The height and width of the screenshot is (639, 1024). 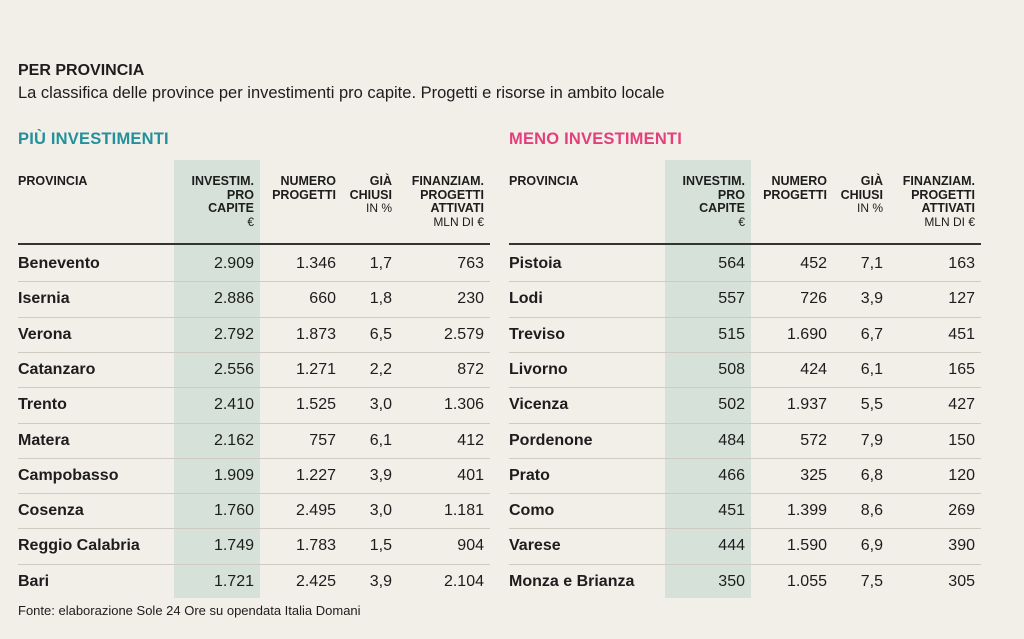 I want to click on province-name: Lodi, so click(x=526, y=299).